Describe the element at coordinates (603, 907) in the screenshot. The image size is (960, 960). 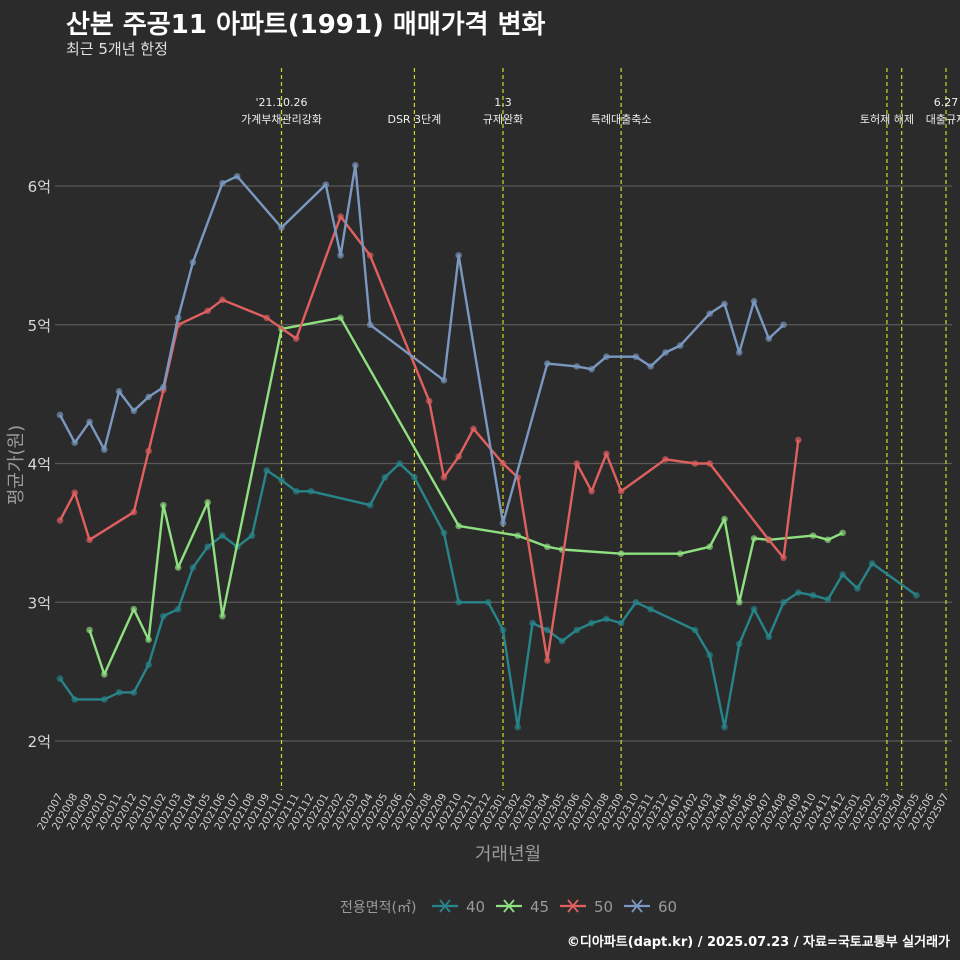
I see `legend-label: 50` at that location.